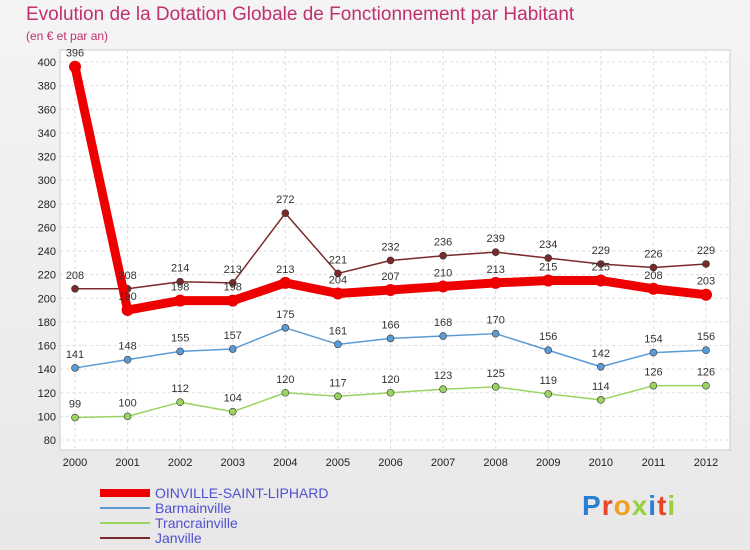 The image size is (750, 550). I want to click on data-point-oinville-saint-liphard-2001, so click(127, 310).